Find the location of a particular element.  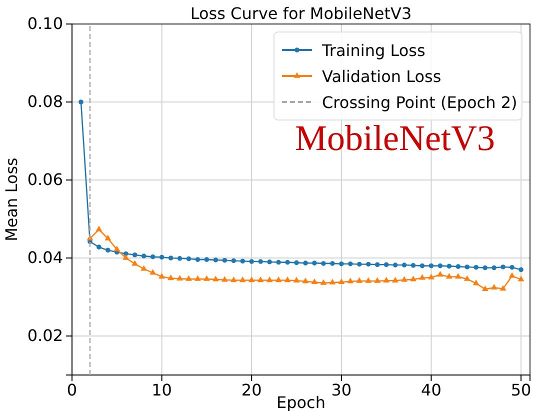

x-tick-label: 10 is located at coordinates (162, 390).